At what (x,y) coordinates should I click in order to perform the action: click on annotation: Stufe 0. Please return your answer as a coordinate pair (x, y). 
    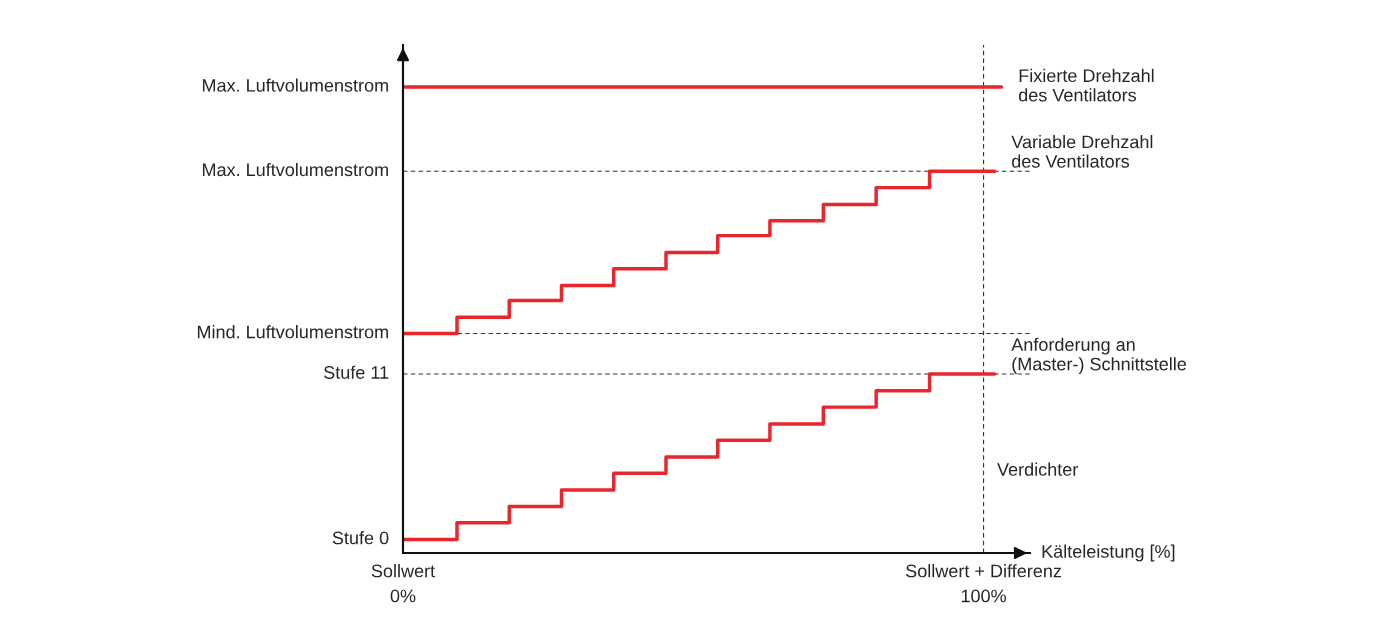
    Looking at the image, I should click on (360, 538).